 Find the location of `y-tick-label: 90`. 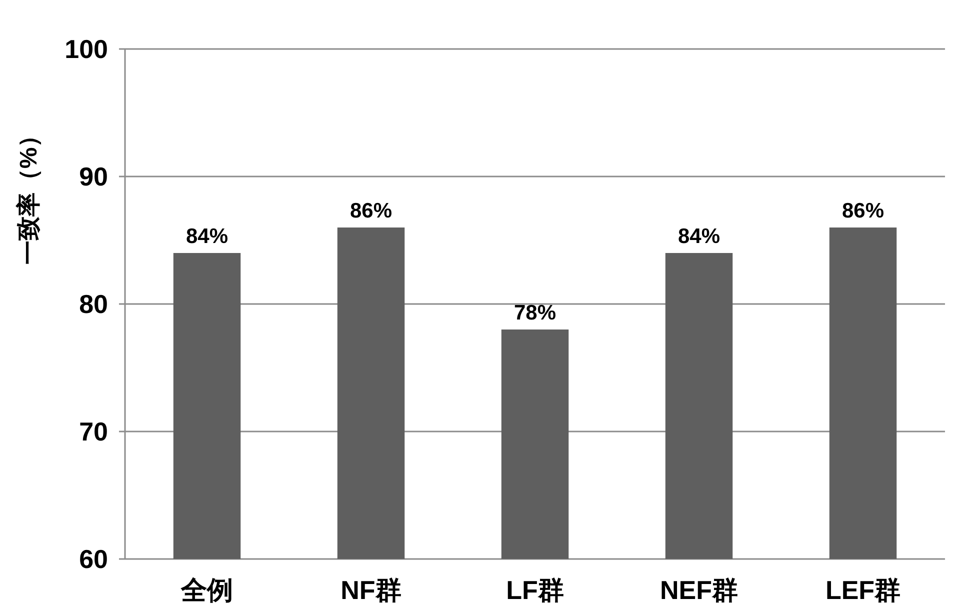

y-tick-label: 90 is located at coordinates (93, 177).